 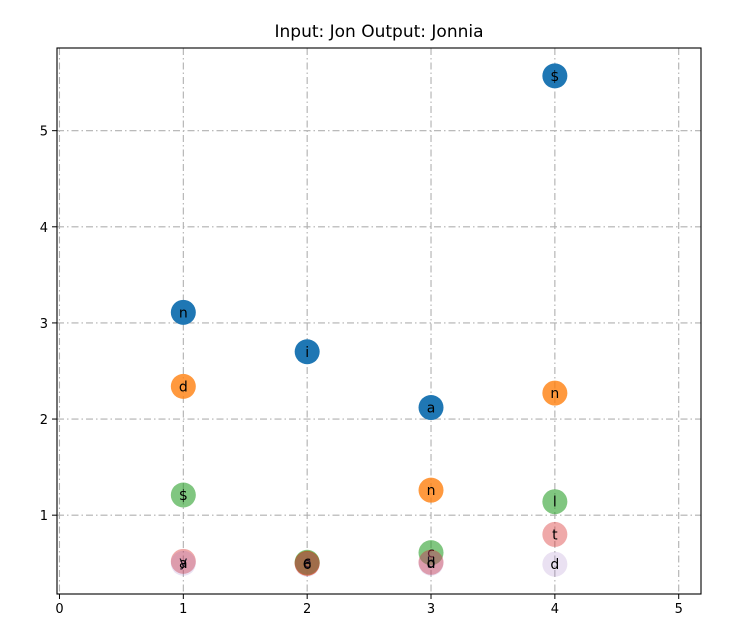 I want to click on point-label: b, so click(x=431, y=563).